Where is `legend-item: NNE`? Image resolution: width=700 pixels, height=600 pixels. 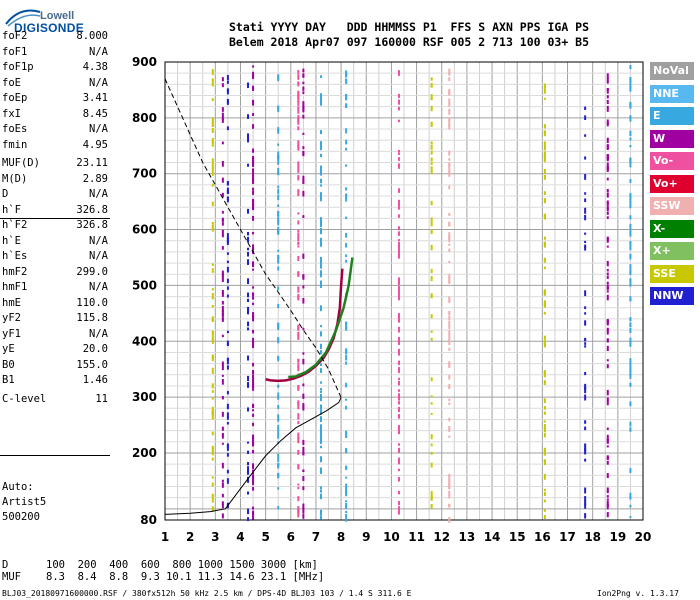
legend-item: NNE is located at coordinates (672, 93).